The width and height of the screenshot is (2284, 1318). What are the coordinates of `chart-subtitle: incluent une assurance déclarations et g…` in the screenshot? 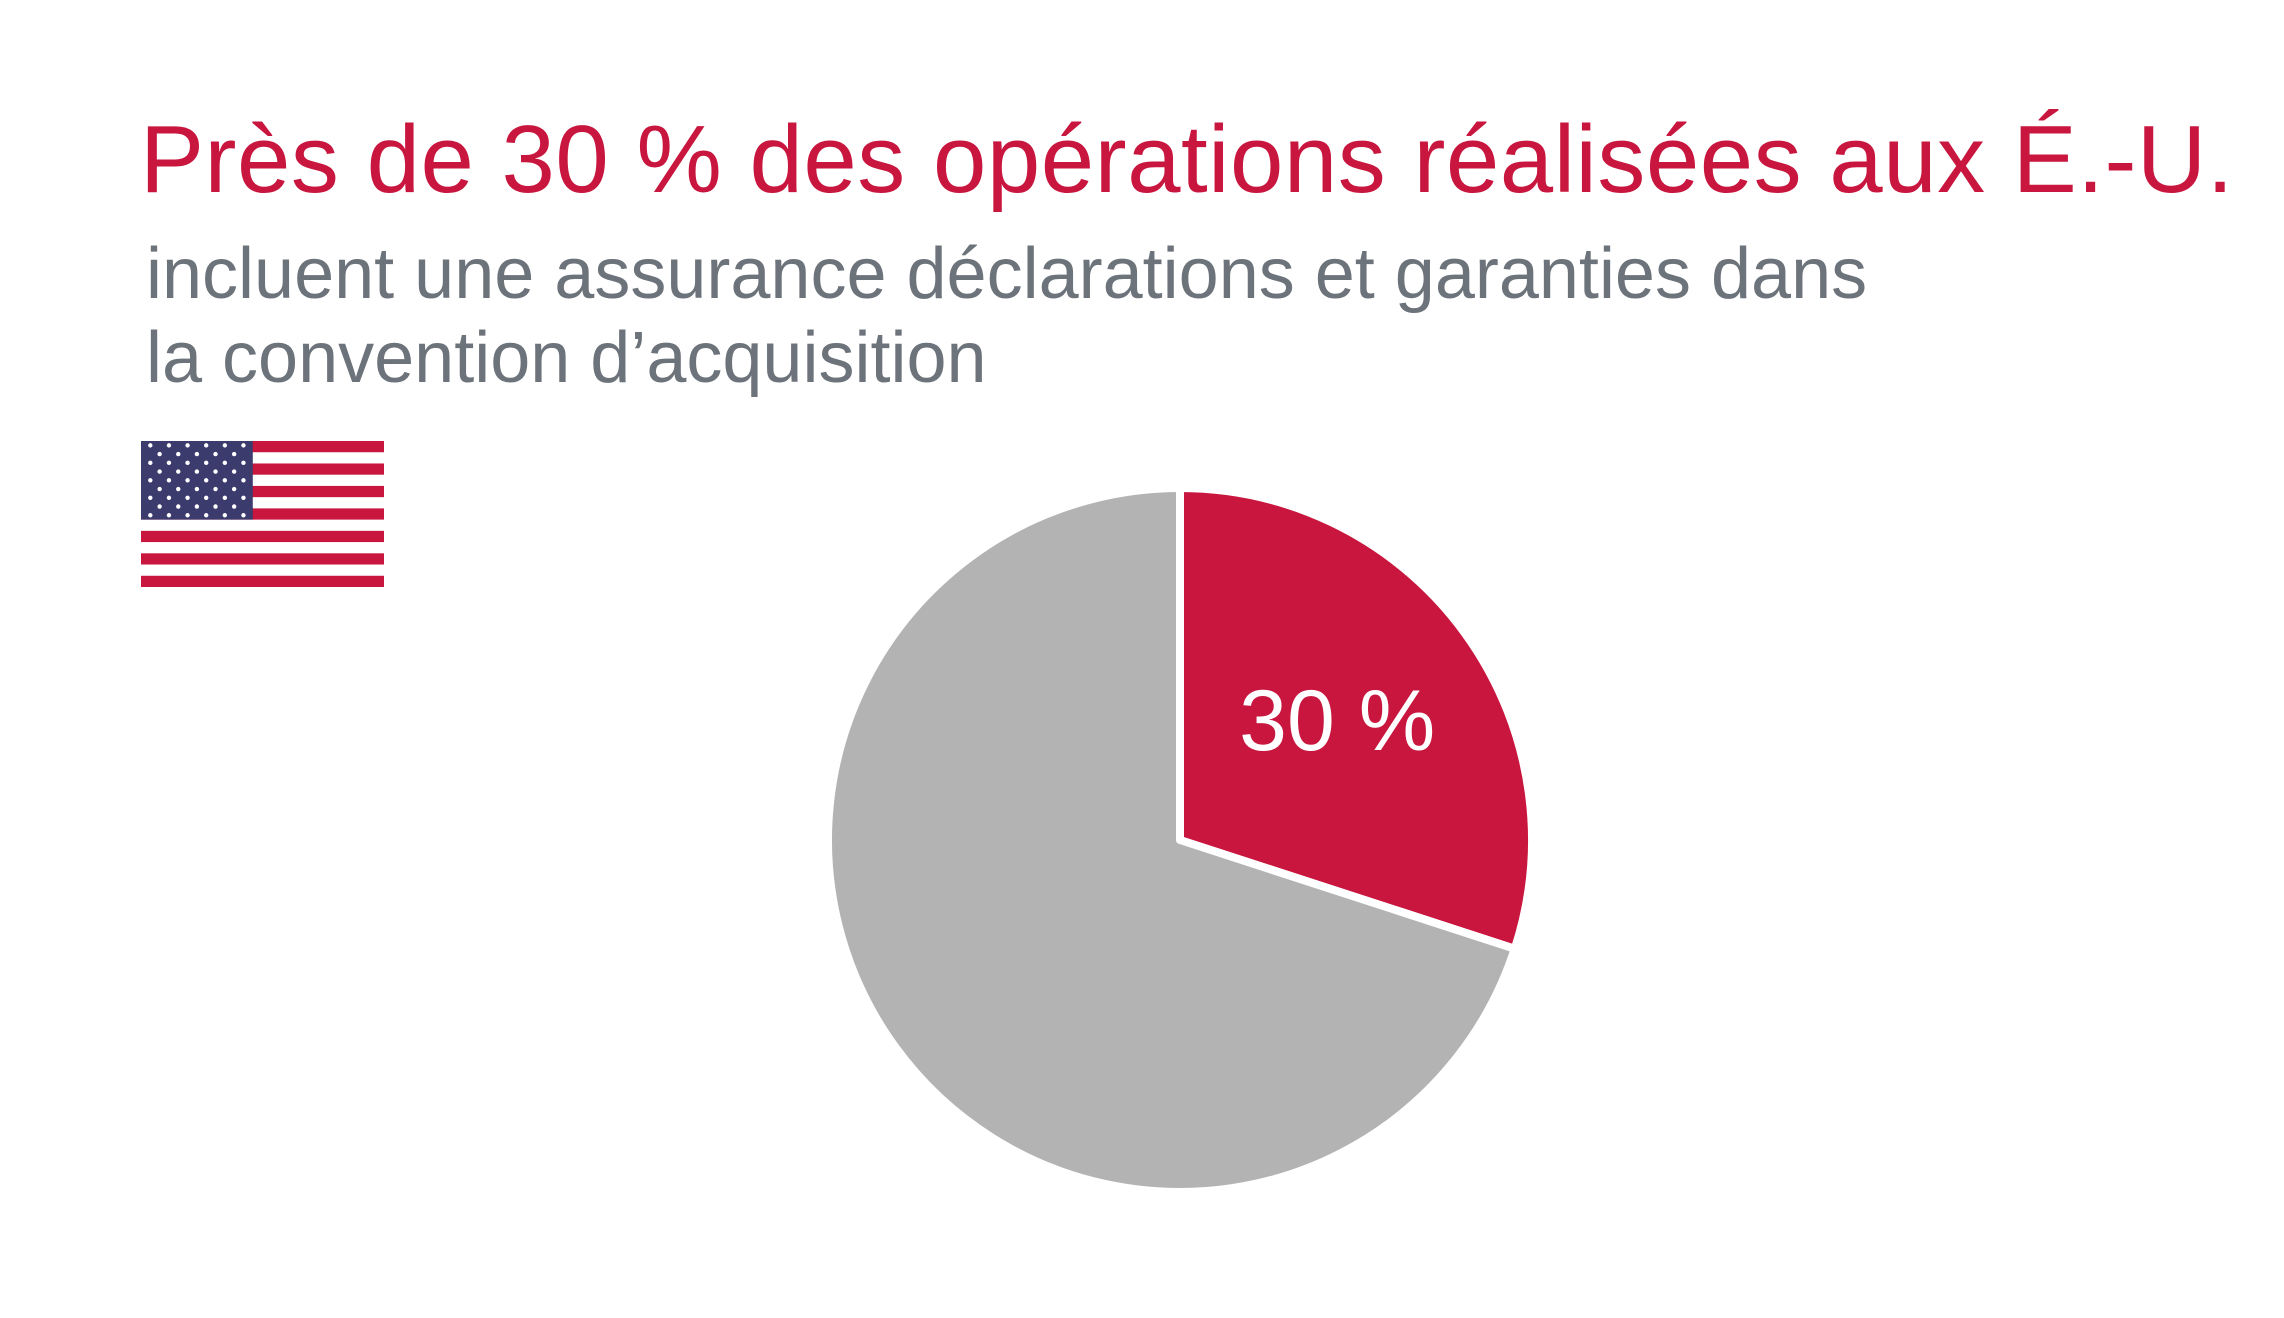 It's located at (1096, 316).